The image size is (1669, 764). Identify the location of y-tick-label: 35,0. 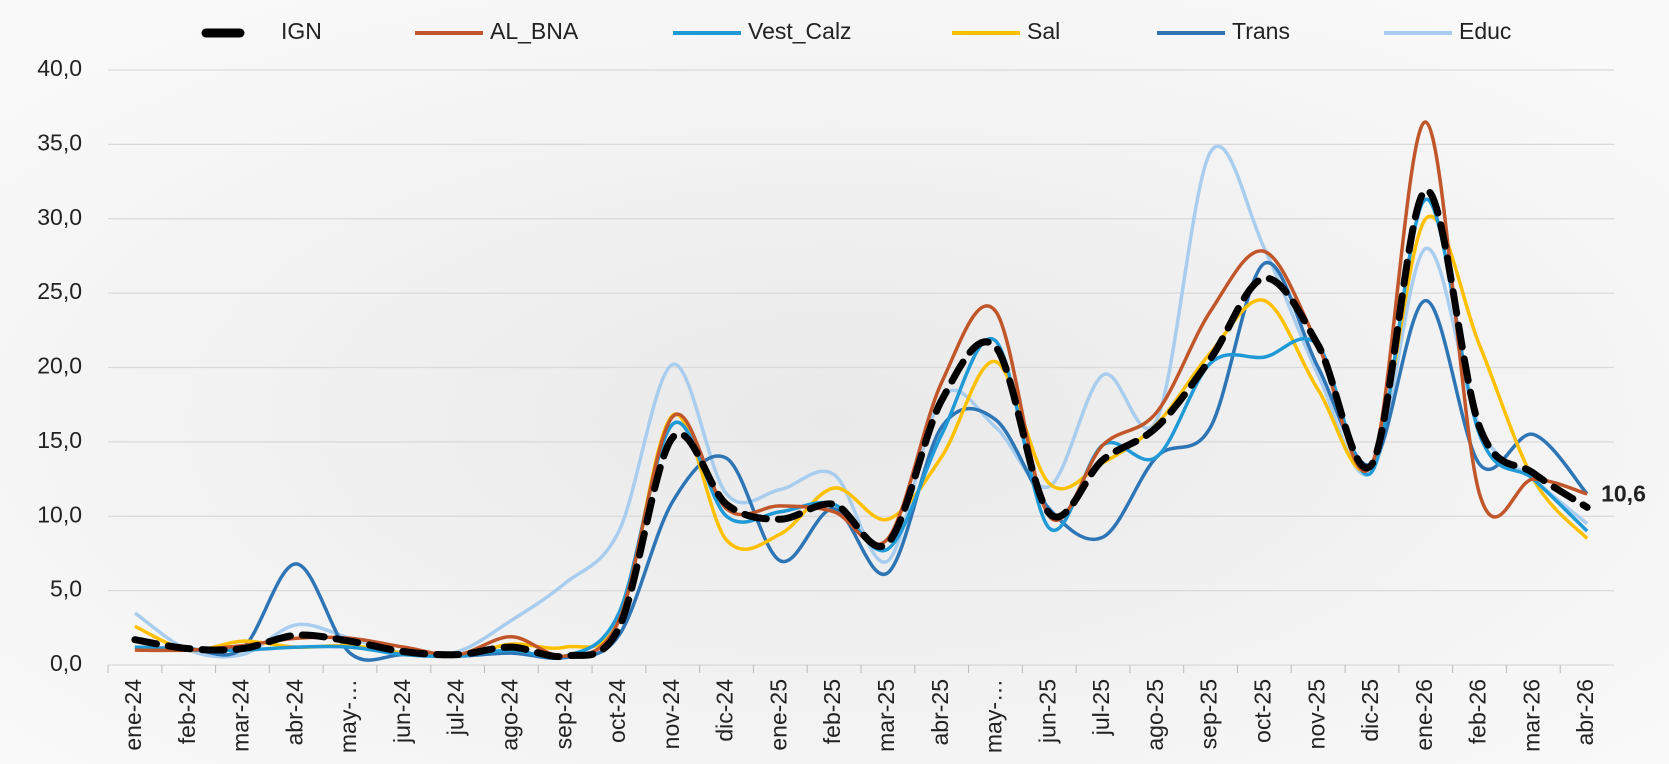
(59, 142).